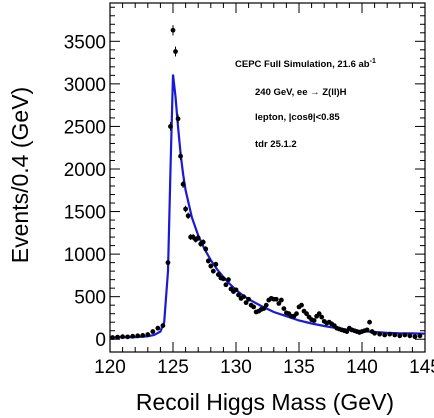 This screenshot has height=418, width=434. Describe the element at coordinates (362, 367) in the screenshot. I see `x-tick-label: 140` at that location.